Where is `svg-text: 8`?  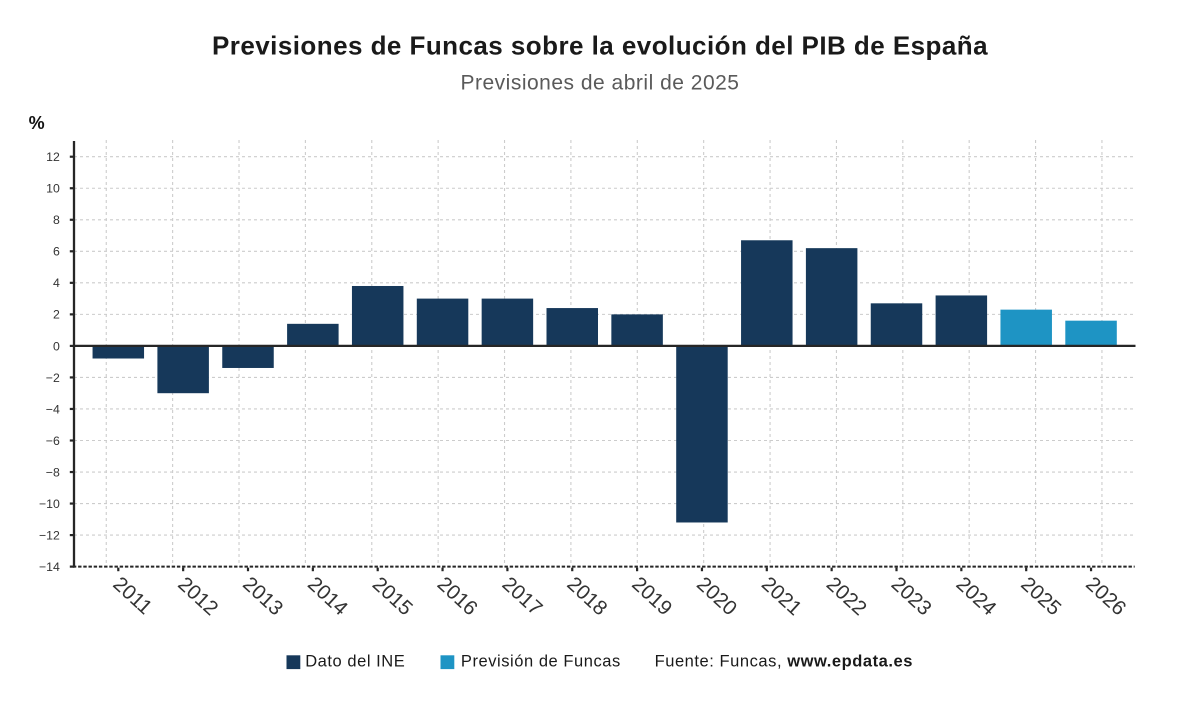 svg-text: 8 is located at coordinates (56, 220).